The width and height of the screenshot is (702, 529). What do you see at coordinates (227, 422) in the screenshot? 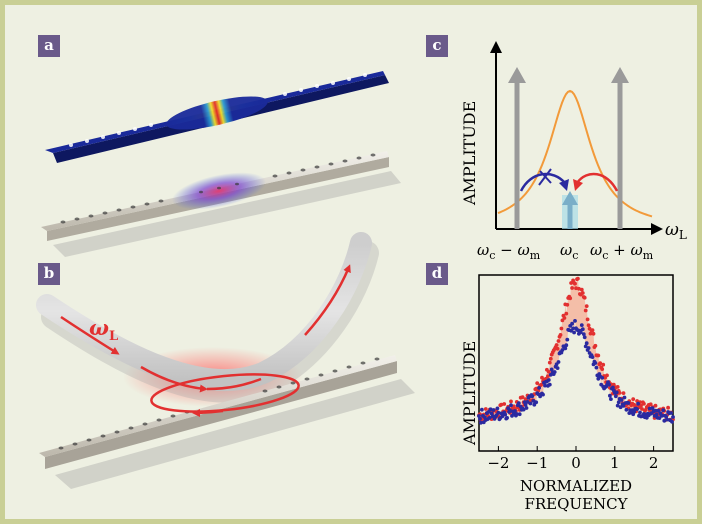
I see `photonic-crystal-beam-b` at bounding box center [227, 422].